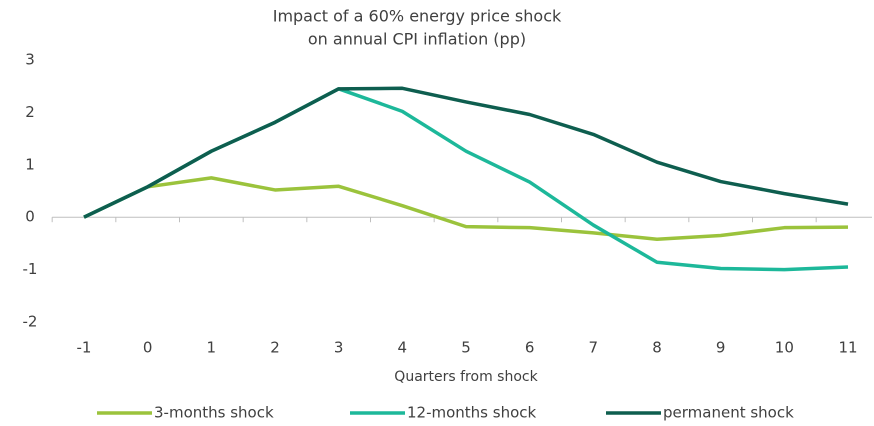 This screenshot has width=874, height=426. I want to click on x-tick-label: 2, so click(275, 348).